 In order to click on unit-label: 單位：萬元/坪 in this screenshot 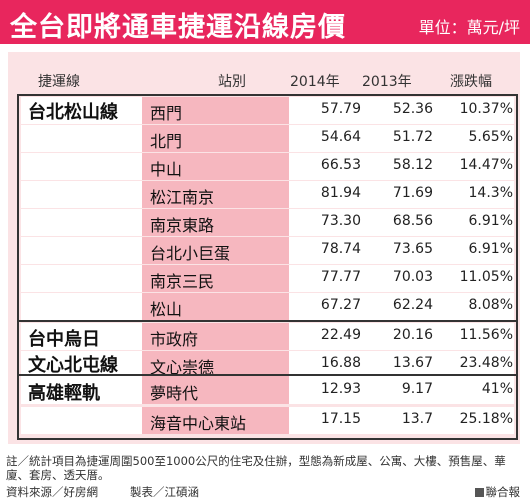, I will do `click(469, 27)`.